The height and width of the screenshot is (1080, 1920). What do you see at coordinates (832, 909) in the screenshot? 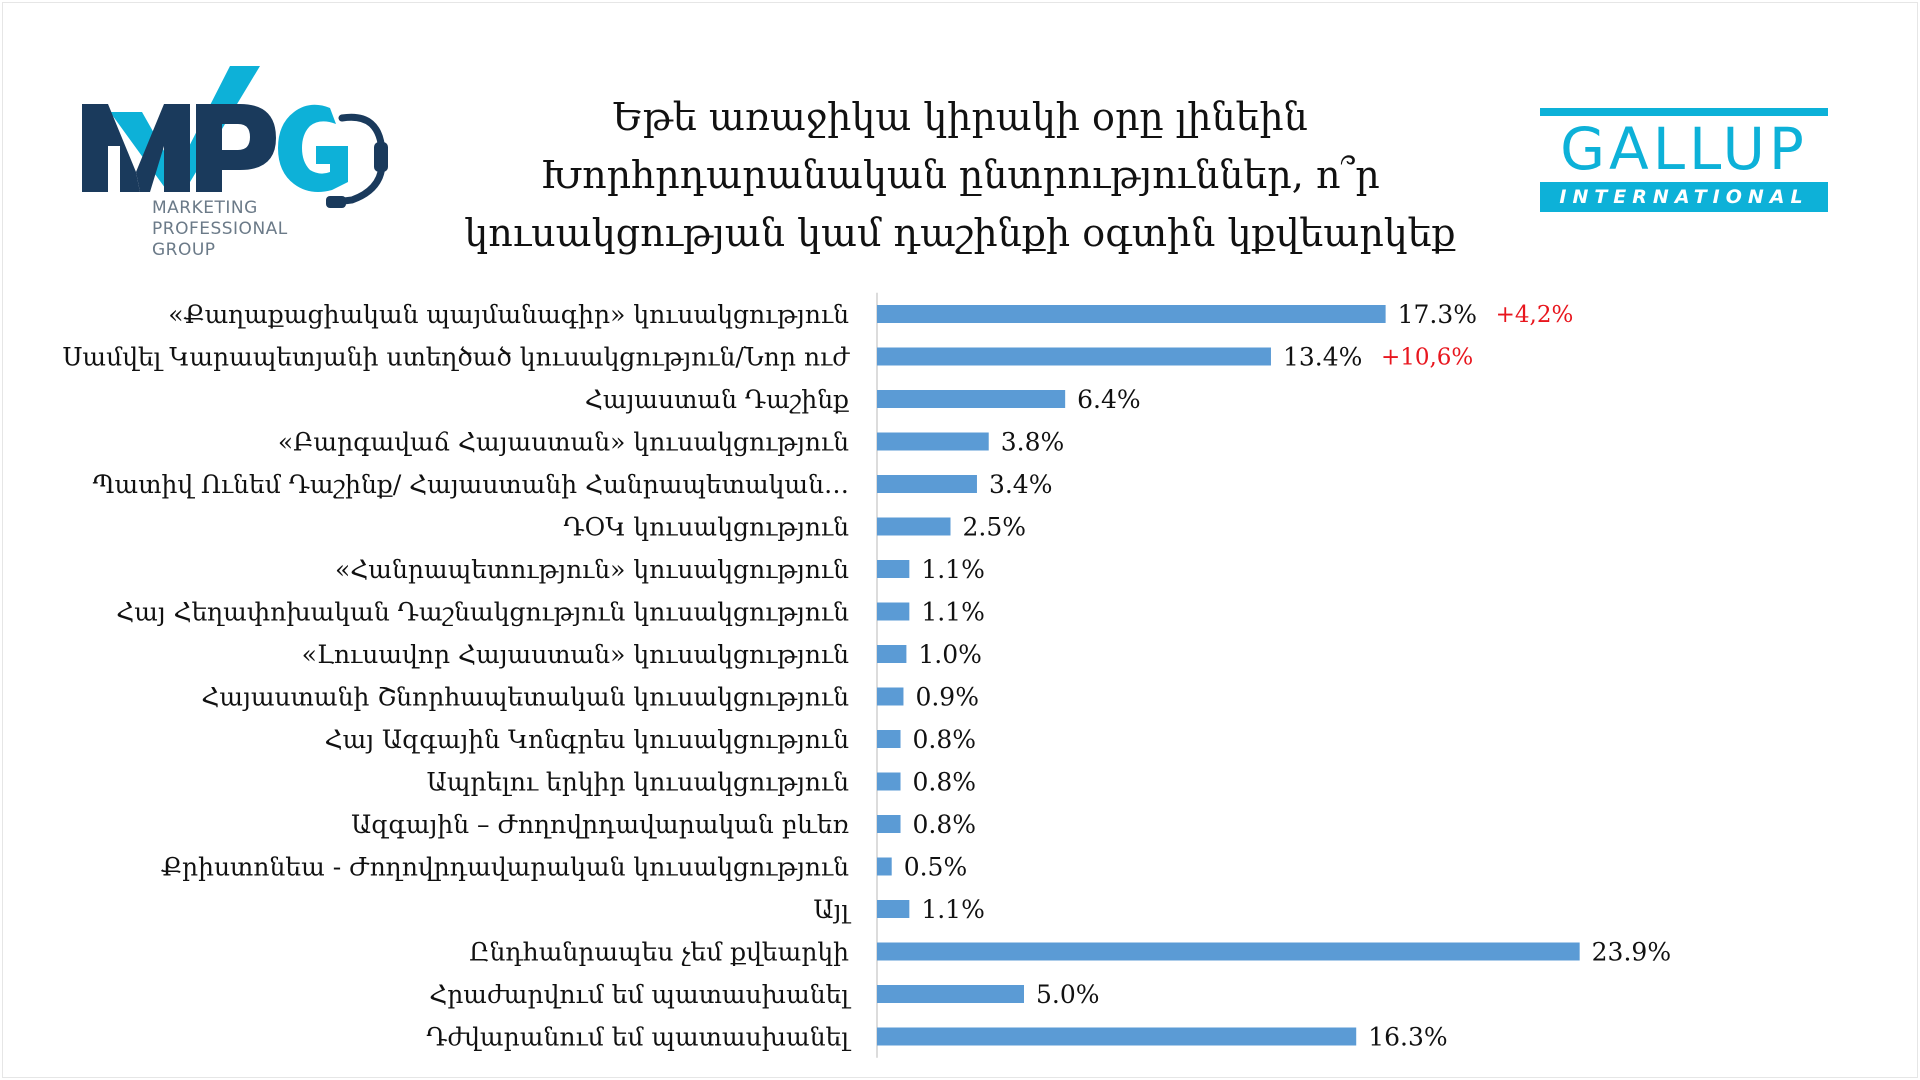
I see `category-label: Այլ` at bounding box center [832, 909].